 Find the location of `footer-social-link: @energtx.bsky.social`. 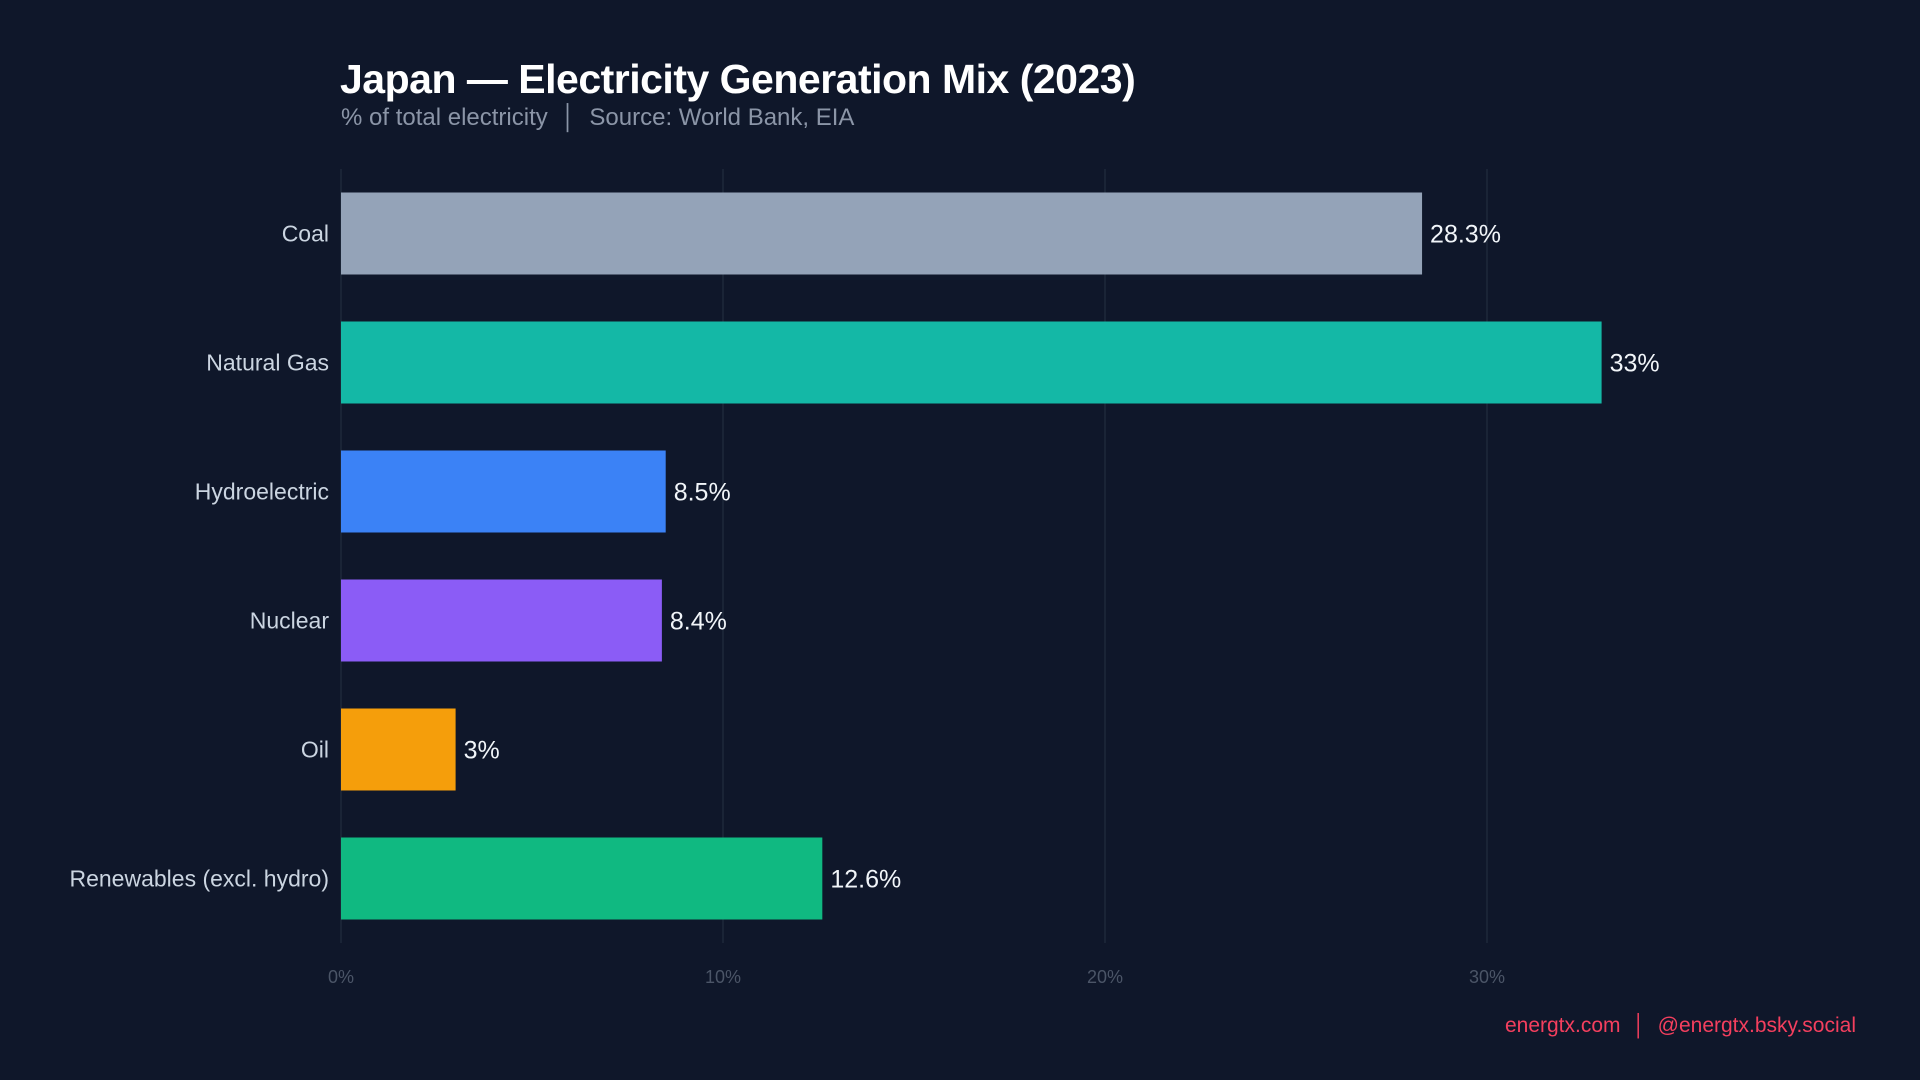

footer-social-link: @energtx.bsky.social is located at coordinates (1756, 1025).